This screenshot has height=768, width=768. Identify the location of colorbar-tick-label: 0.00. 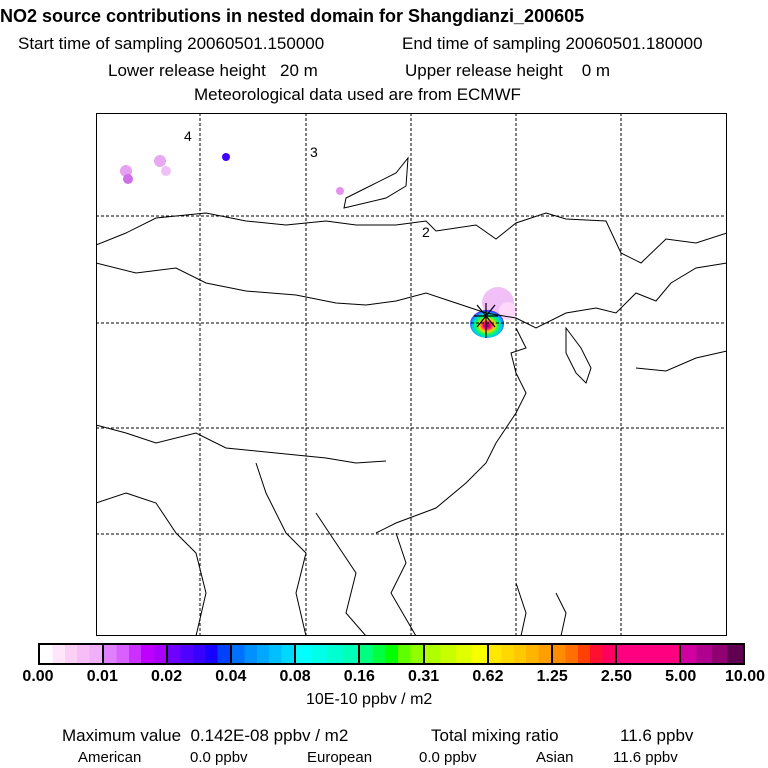
(38, 676).